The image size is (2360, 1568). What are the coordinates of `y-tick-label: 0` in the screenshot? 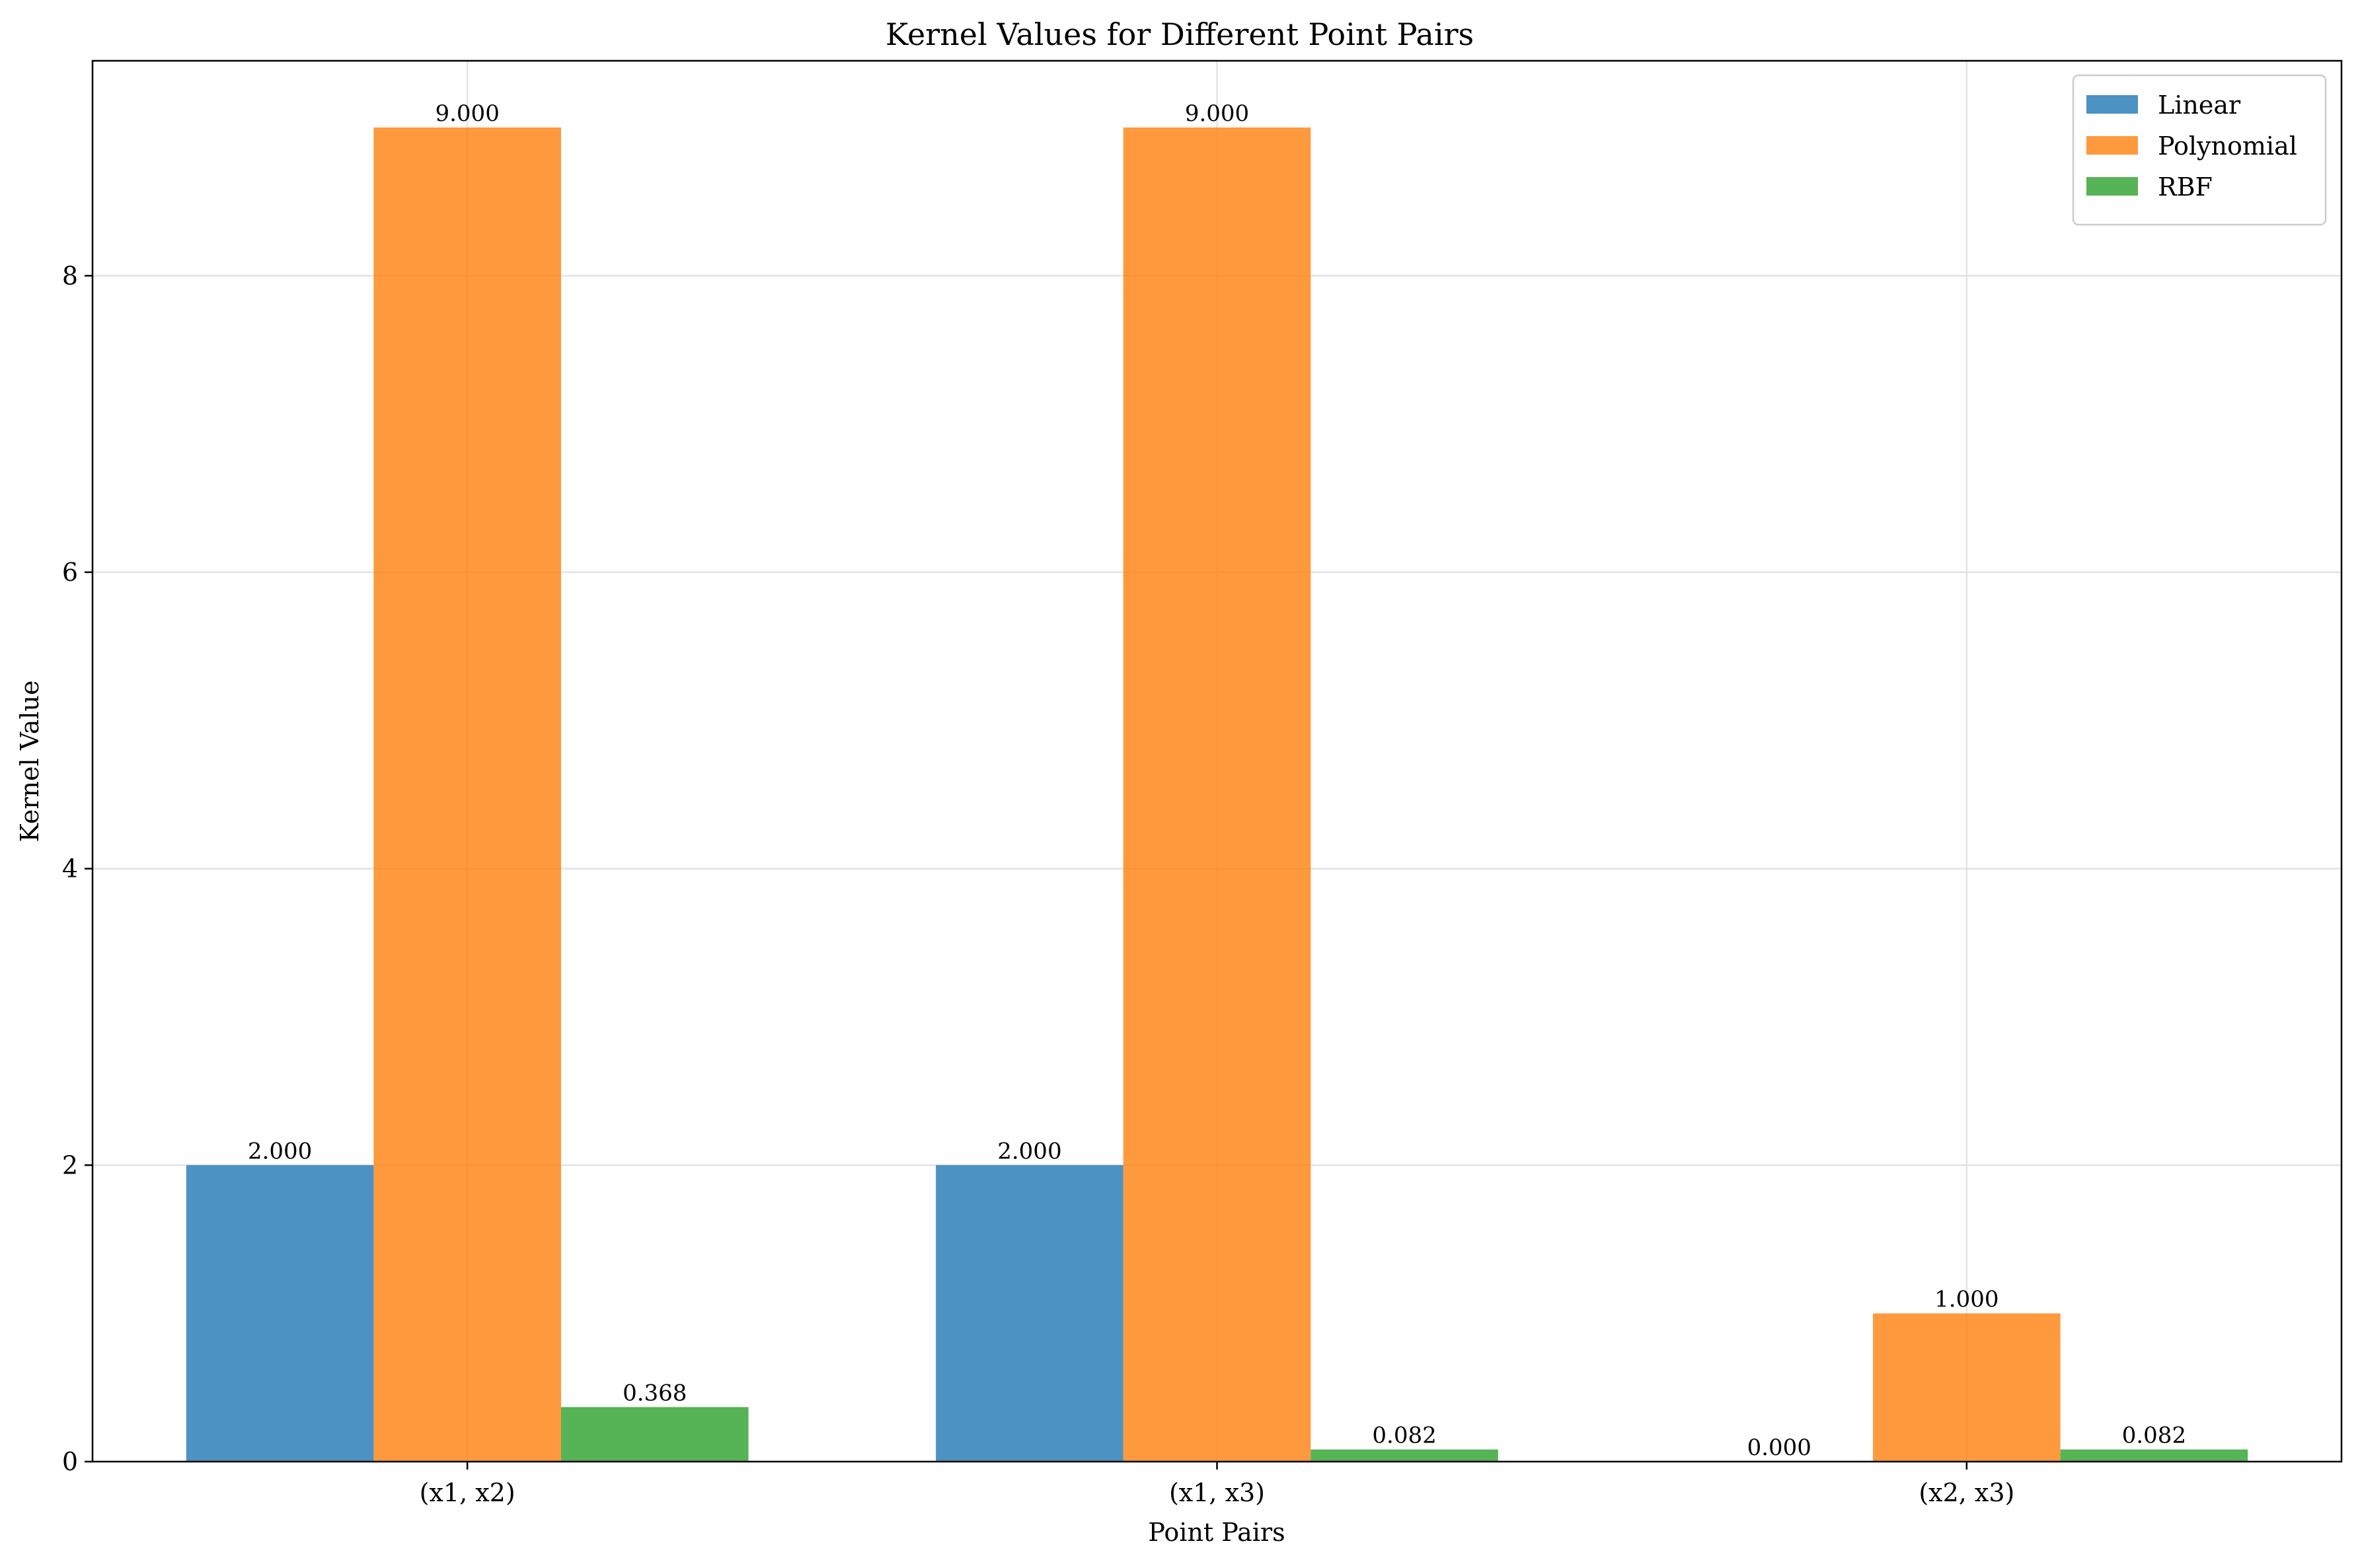 It's located at (70, 1461).